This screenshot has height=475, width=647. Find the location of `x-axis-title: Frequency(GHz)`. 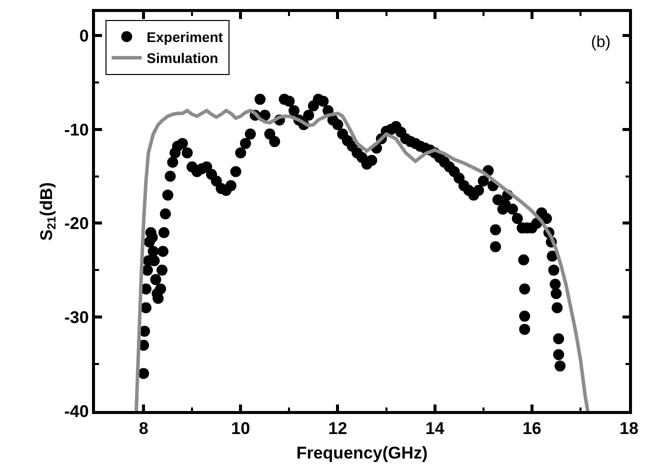

x-axis-title: Frequency(GHz) is located at coordinates (362, 453).